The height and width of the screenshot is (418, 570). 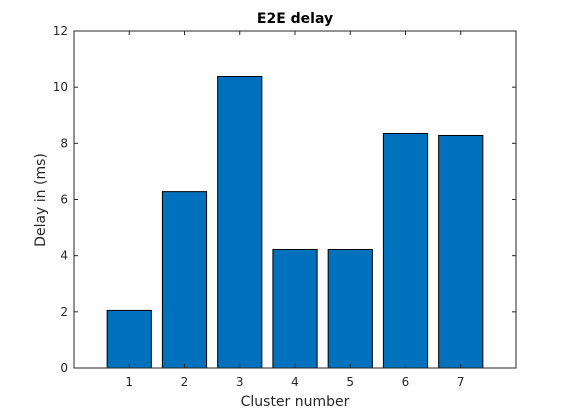 What do you see at coordinates (350, 382) in the screenshot?
I see `x-tick-label: 5` at bounding box center [350, 382].